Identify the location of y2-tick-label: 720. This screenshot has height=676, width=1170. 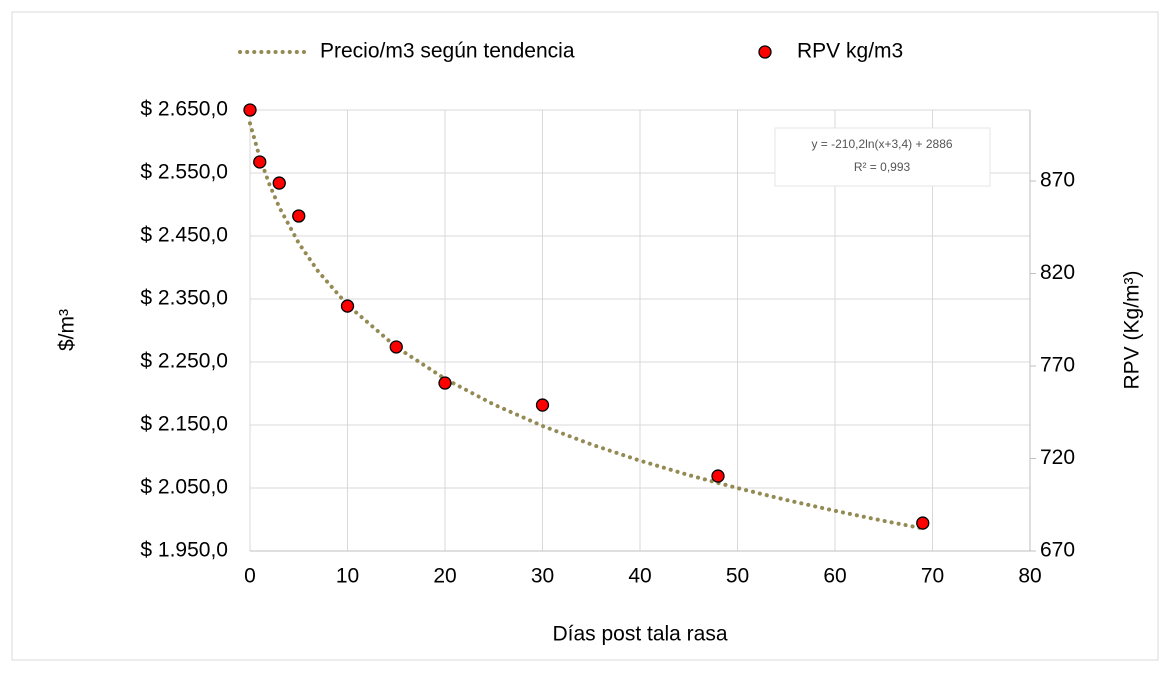
(1057, 457).